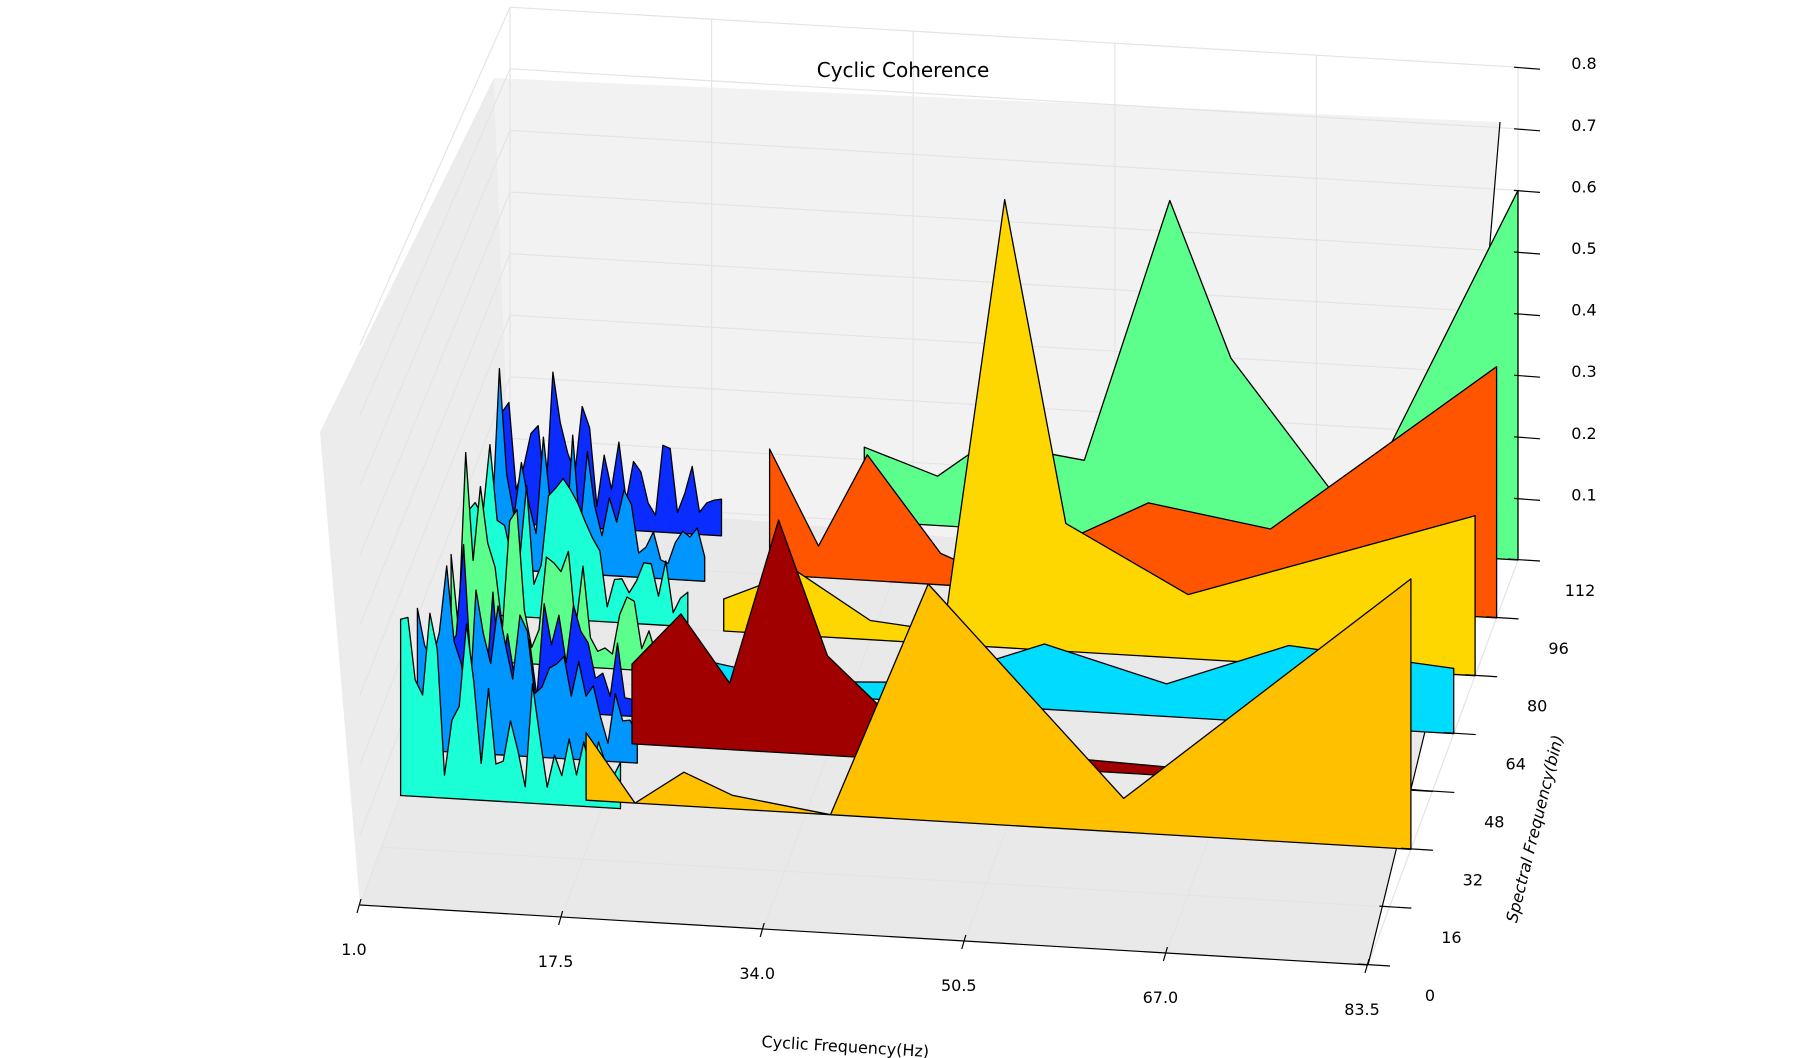 The width and height of the screenshot is (1797, 1058). I want to click on z-tick-label: 0.7, so click(1583, 125).